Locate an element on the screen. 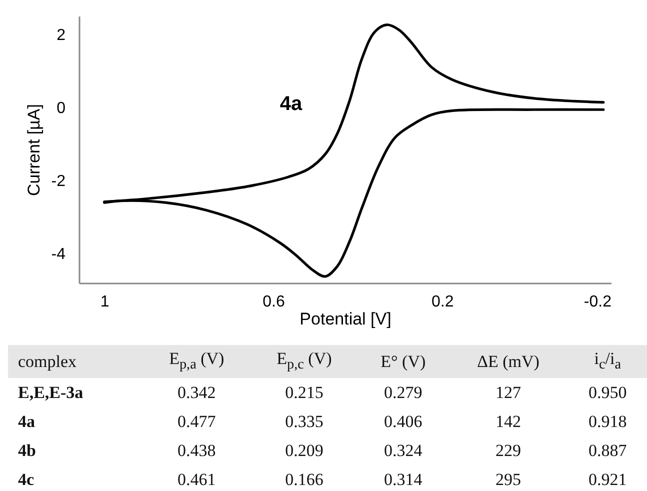  text: 0.438 is located at coordinates (196, 451).